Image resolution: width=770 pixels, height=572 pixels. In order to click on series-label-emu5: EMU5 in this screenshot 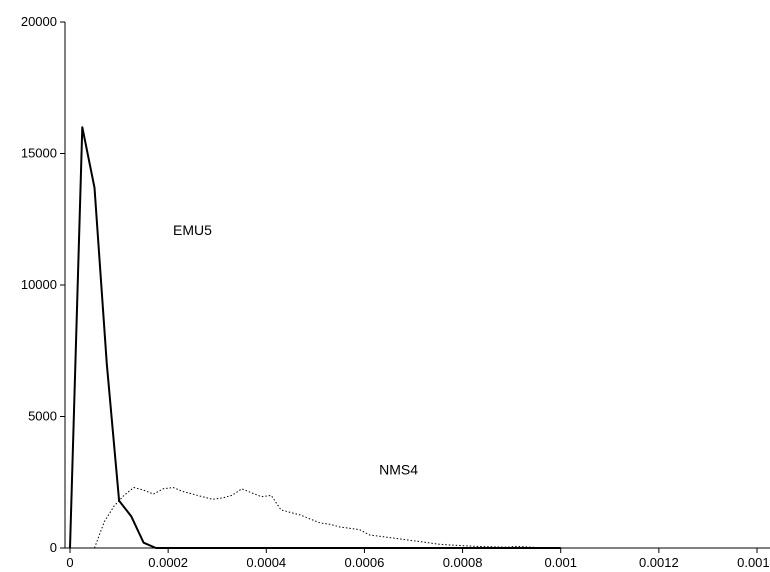, I will do `click(192, 230)`.